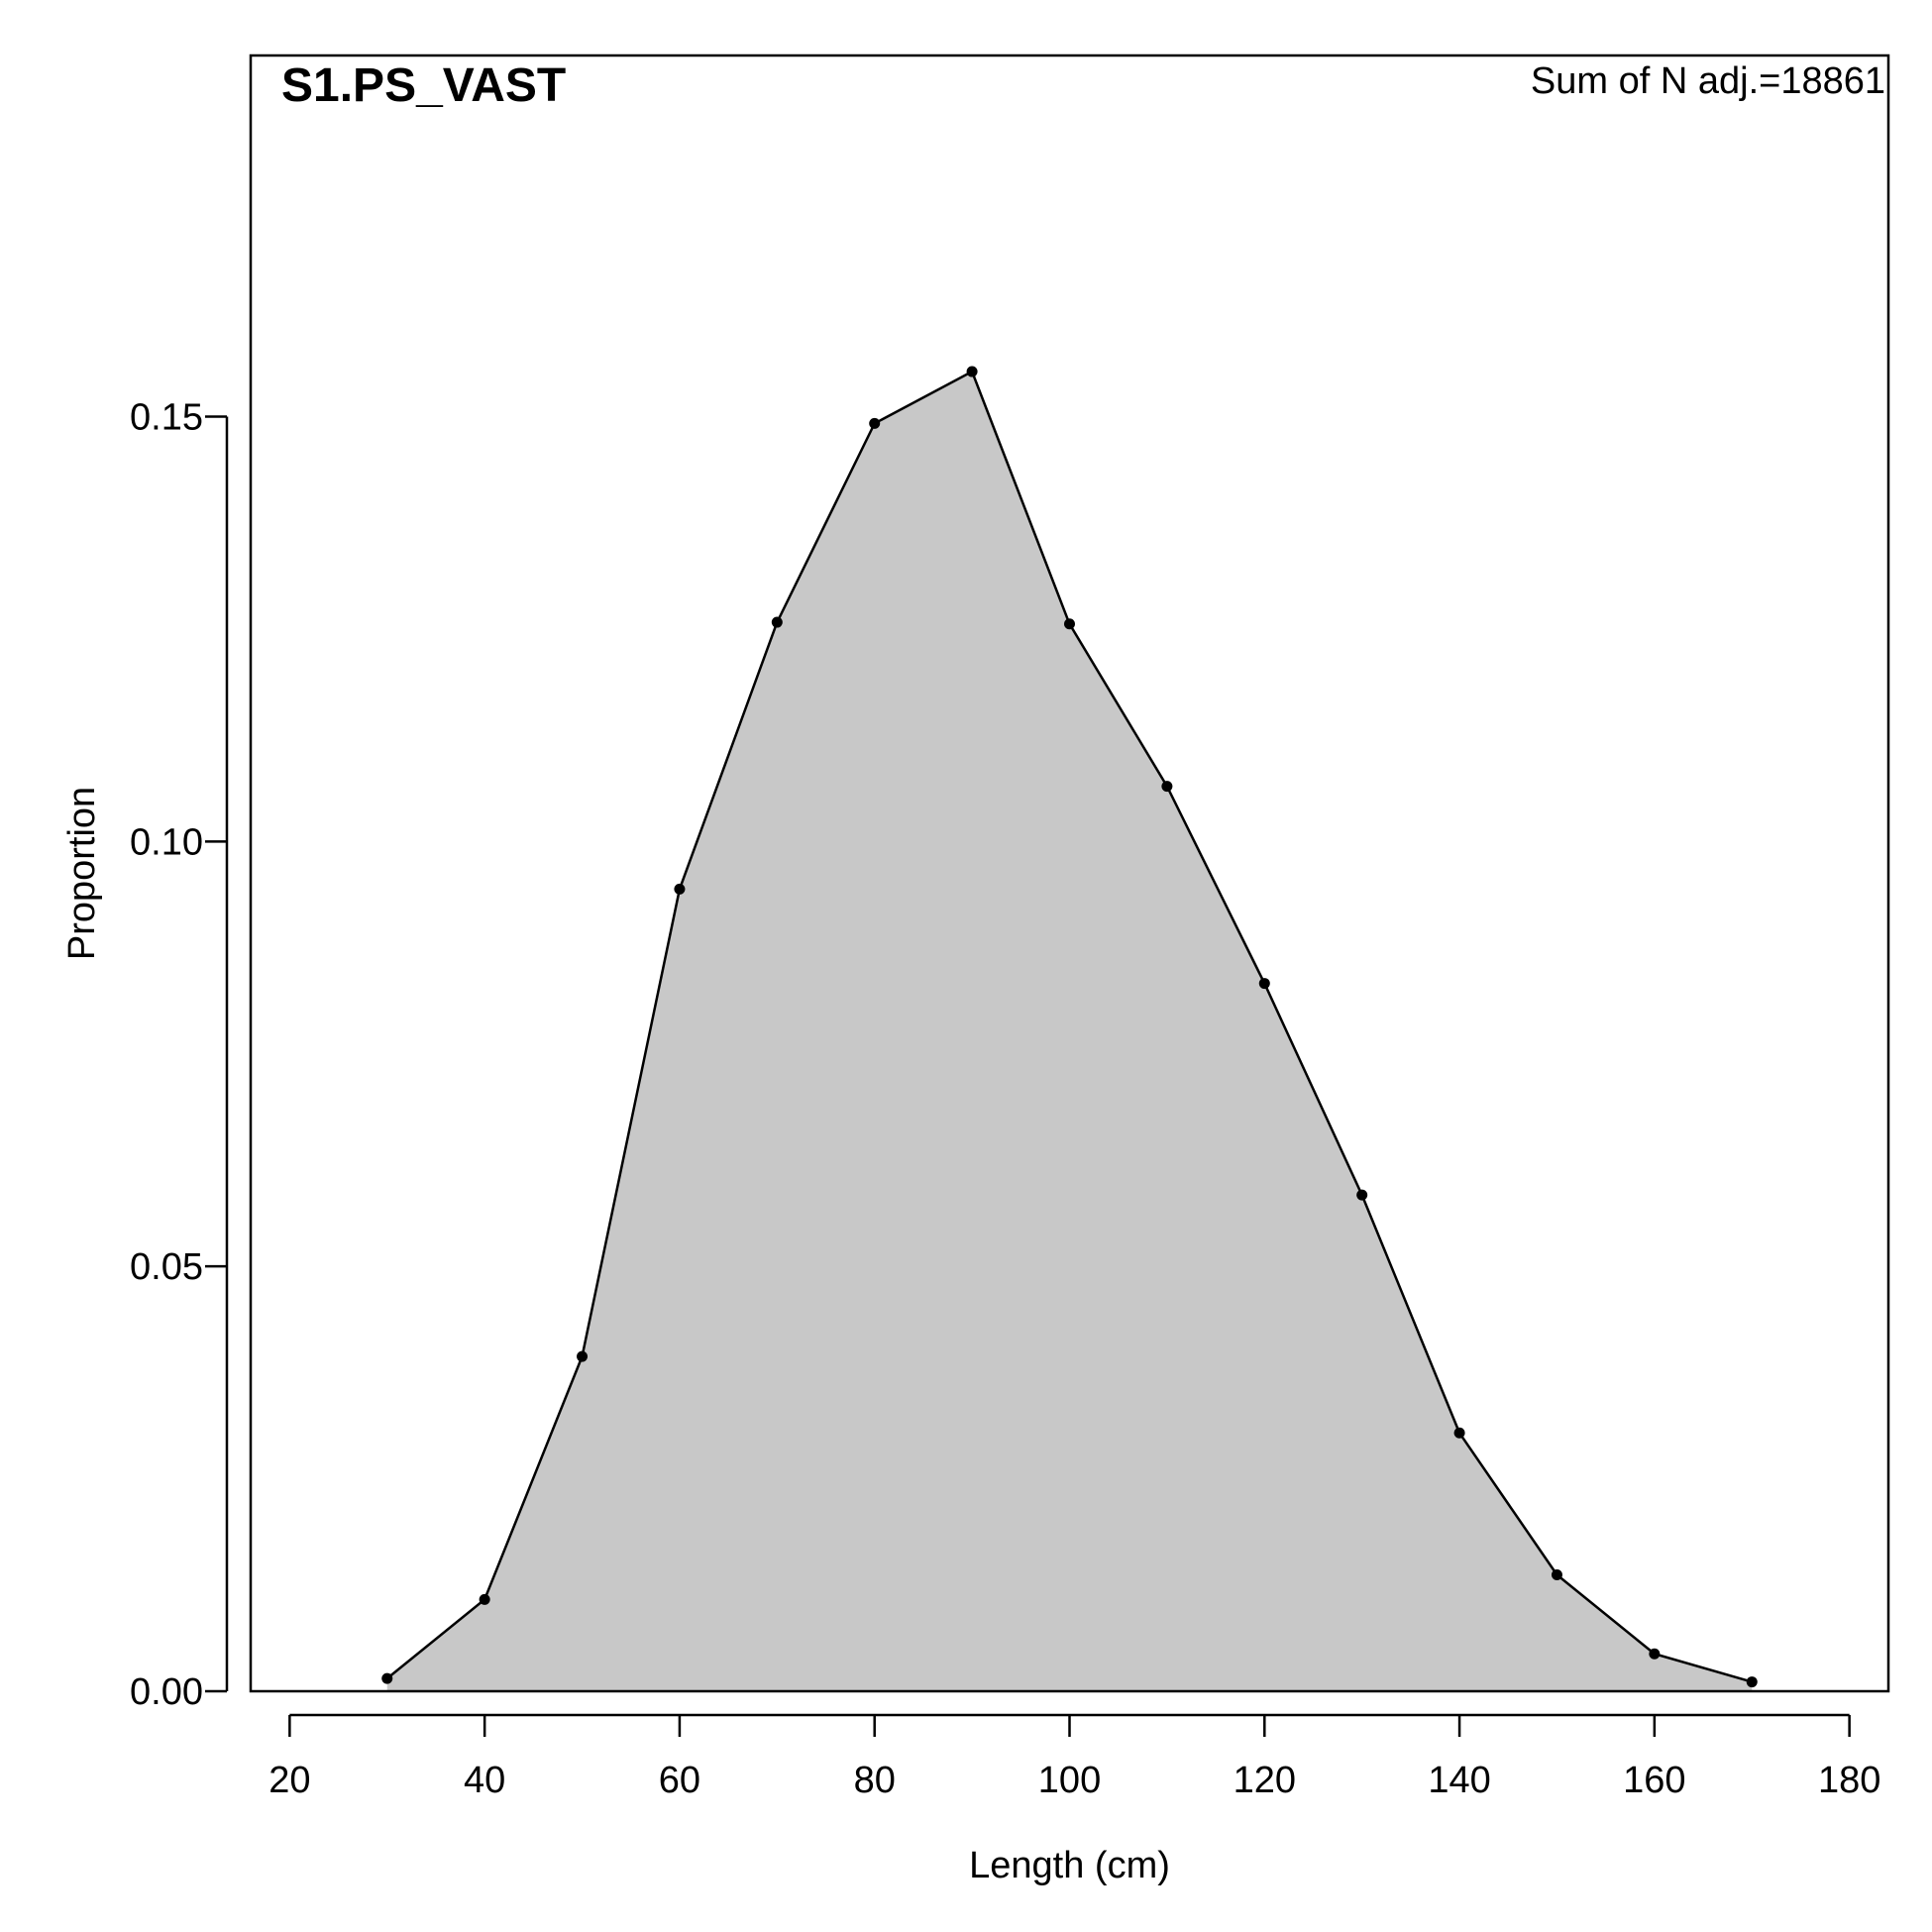 The image size is (1932, 1932). What do you see at coordinates (875, 1780) in the screenshot?
I see `x-tick-label: 80` at bounding box center [875, 1780].